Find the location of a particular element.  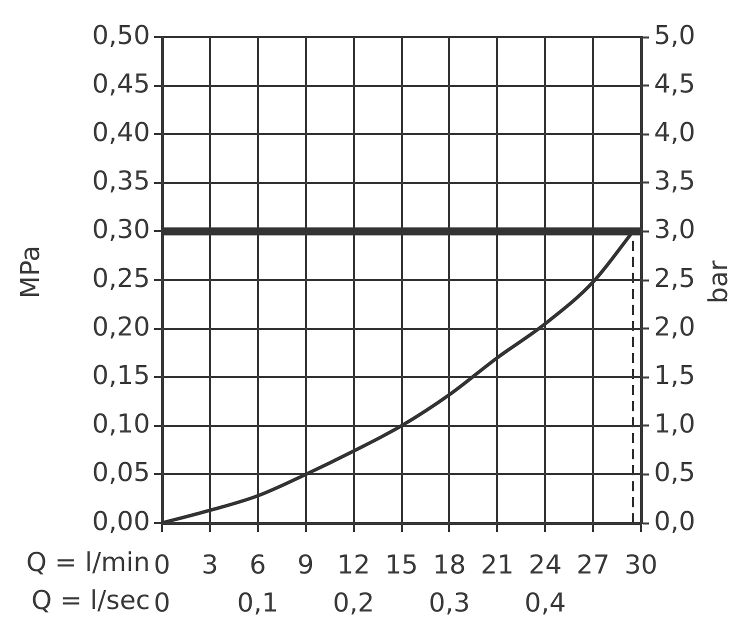

y-tick-label: 0,10 is located at coordinates (121, 425).